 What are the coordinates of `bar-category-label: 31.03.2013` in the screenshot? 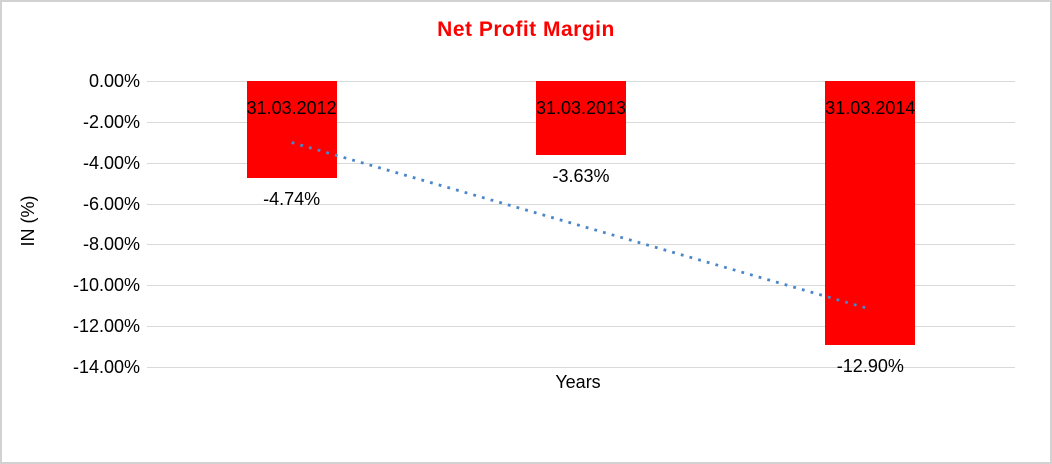 It's located at (581, 108).